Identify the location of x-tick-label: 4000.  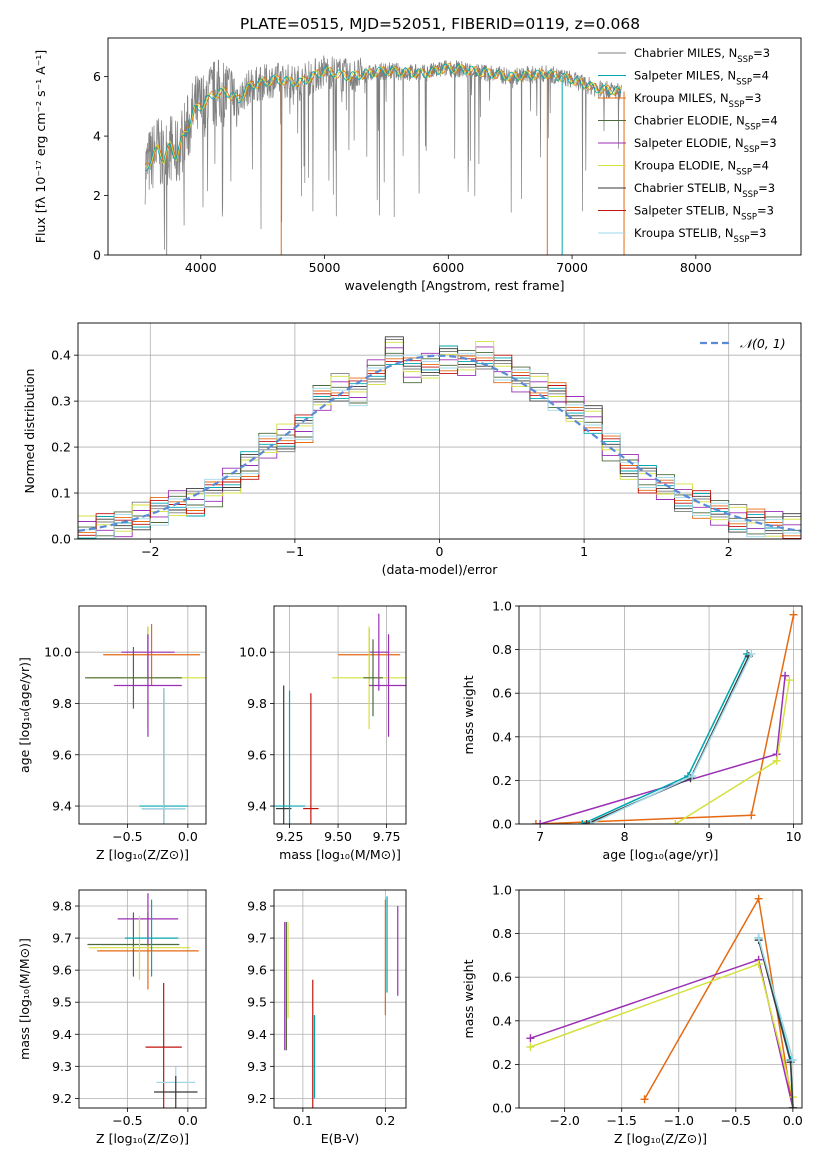
(201, 267).